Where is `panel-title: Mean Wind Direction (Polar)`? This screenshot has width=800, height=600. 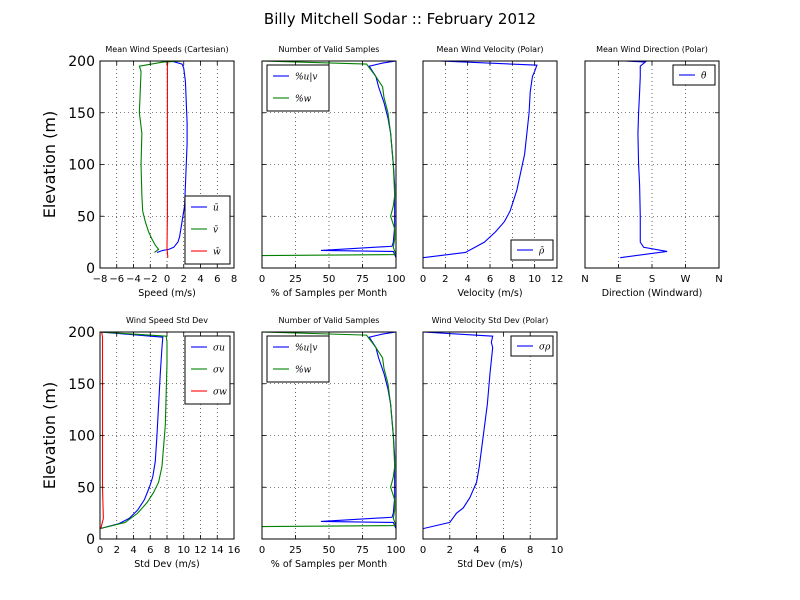 panel-title: Mean Wind Direction (Polar) is located at coordinates (652, 49).